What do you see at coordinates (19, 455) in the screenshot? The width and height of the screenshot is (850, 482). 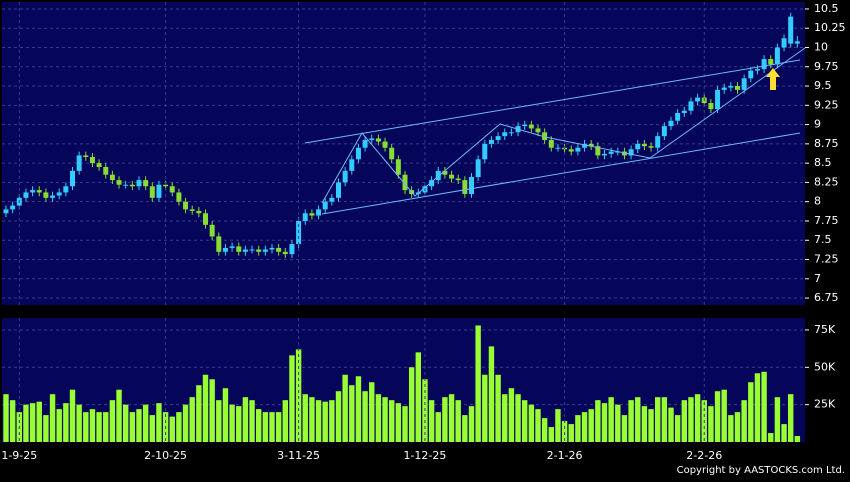 I see `x-tick-label: 1-9-25` at bounding box center [19, 455].